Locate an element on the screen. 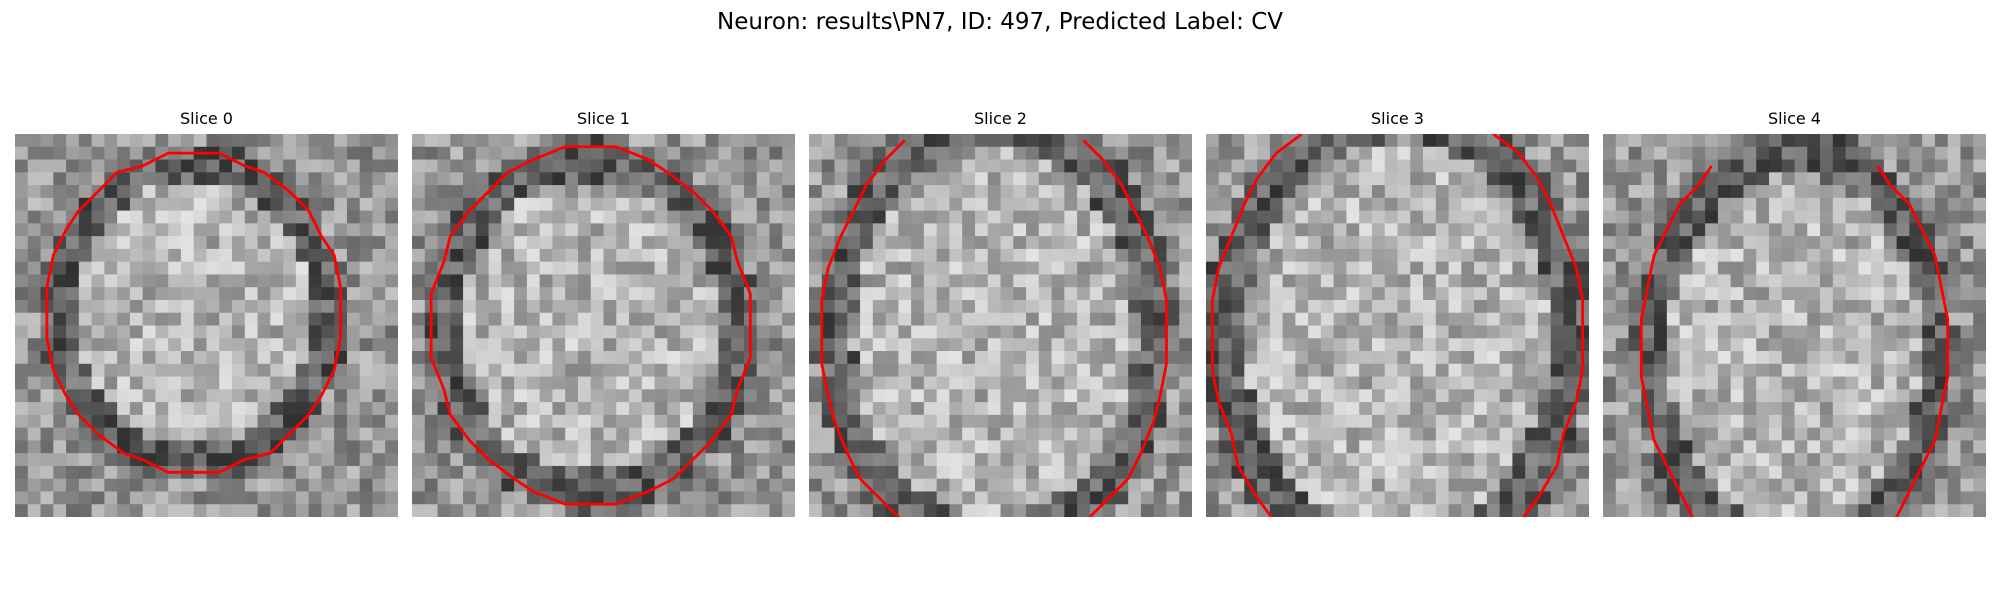  slice-title: Slice 3 is located at coordinates (1397, 118).